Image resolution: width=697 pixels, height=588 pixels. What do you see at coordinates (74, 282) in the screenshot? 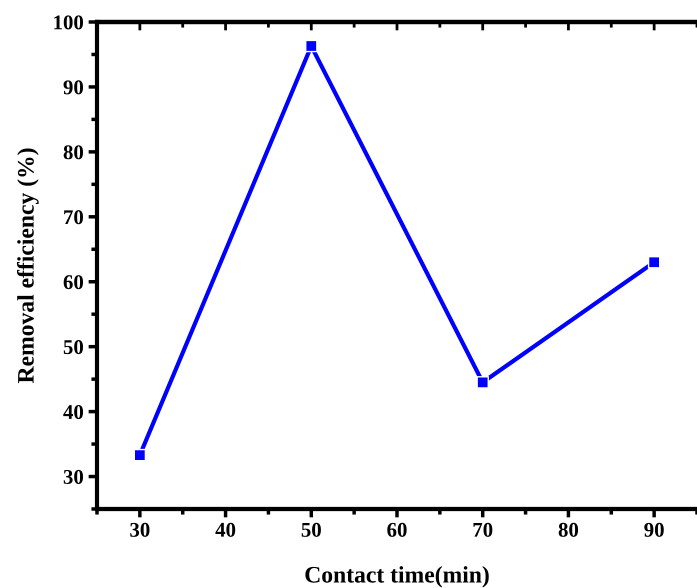
I see `y-tick-label: 60` at bounding box center [74, 282].